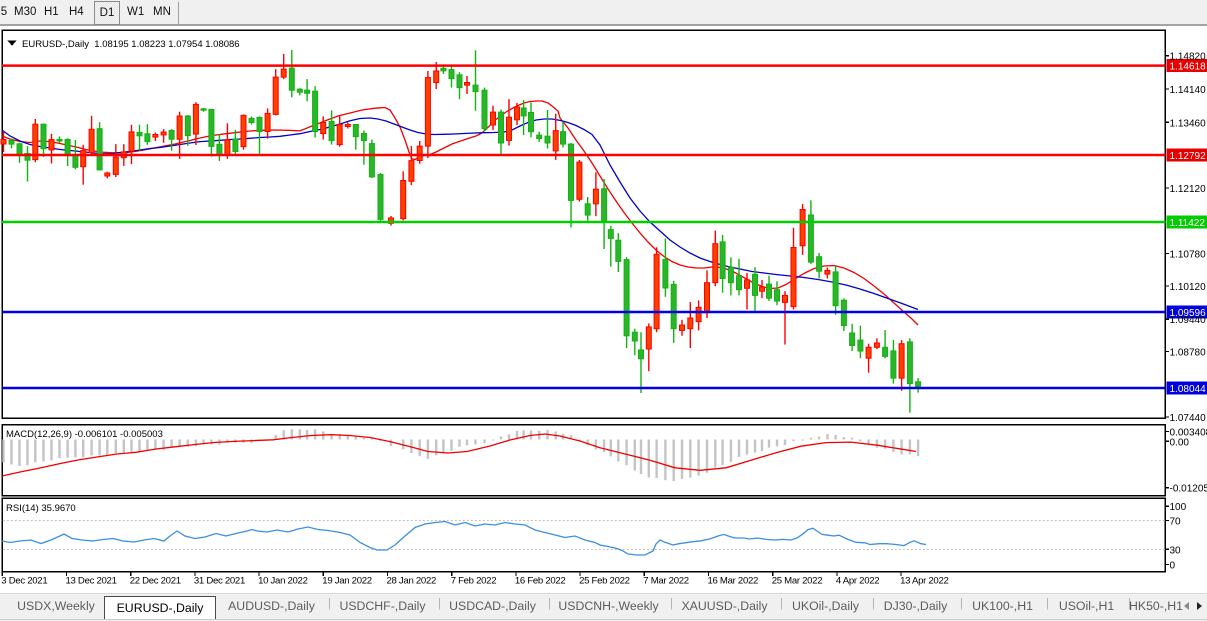  What do you see at coordinates (41, 508) in the screenshot?
I see `svg-text: RSI(14) 35.9670` at bounding box center [41, 508].